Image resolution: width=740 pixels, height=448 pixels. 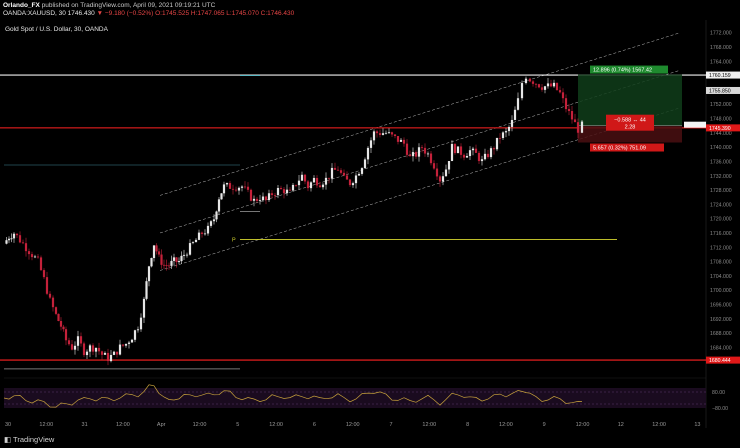 I want to click on y-tick-label: 1692.000, so click(x=721, y=320).